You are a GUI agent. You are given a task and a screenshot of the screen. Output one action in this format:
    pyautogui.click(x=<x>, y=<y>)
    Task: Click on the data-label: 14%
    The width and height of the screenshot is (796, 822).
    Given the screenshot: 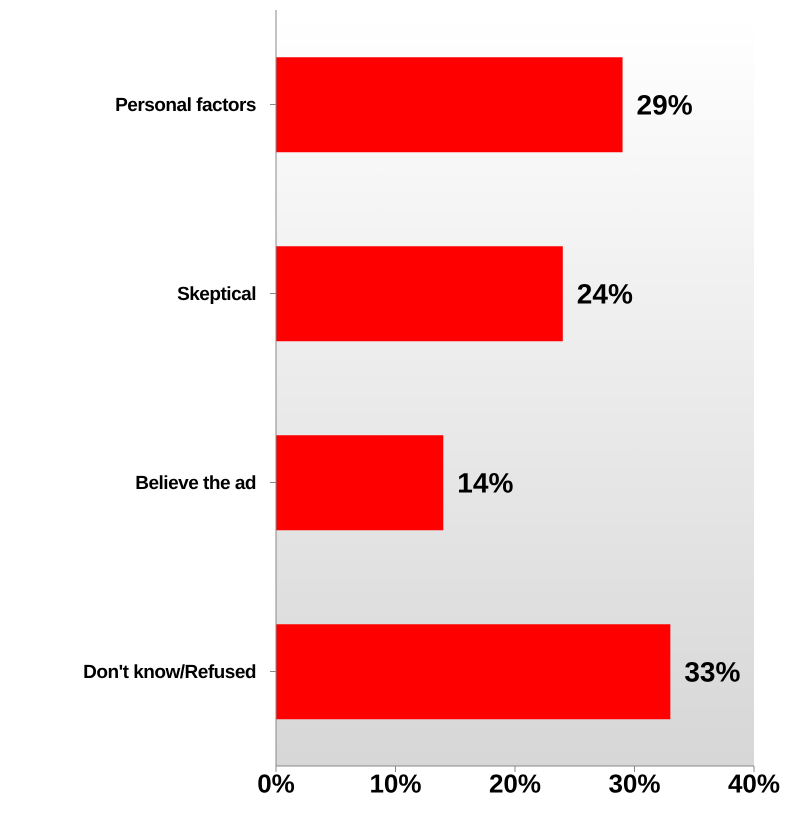 What is the action you would take?
    pyautogui.click(x=485, y=483)
    